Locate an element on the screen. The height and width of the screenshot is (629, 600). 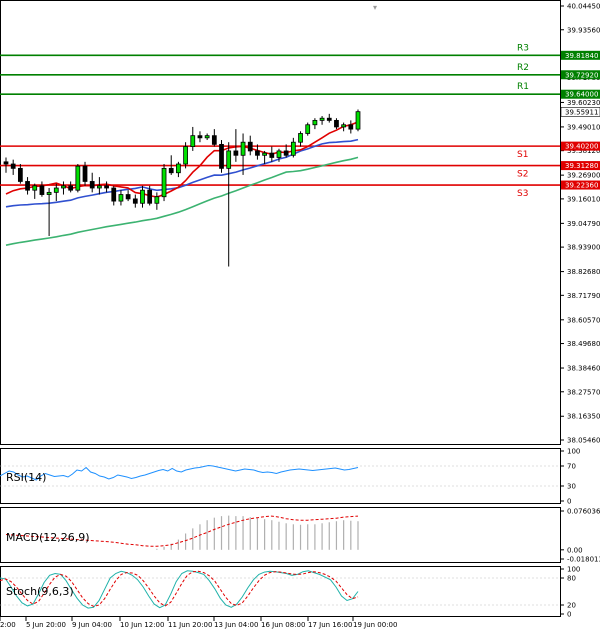
axis-tick-label: 70 is located at coordinates (571, 467).